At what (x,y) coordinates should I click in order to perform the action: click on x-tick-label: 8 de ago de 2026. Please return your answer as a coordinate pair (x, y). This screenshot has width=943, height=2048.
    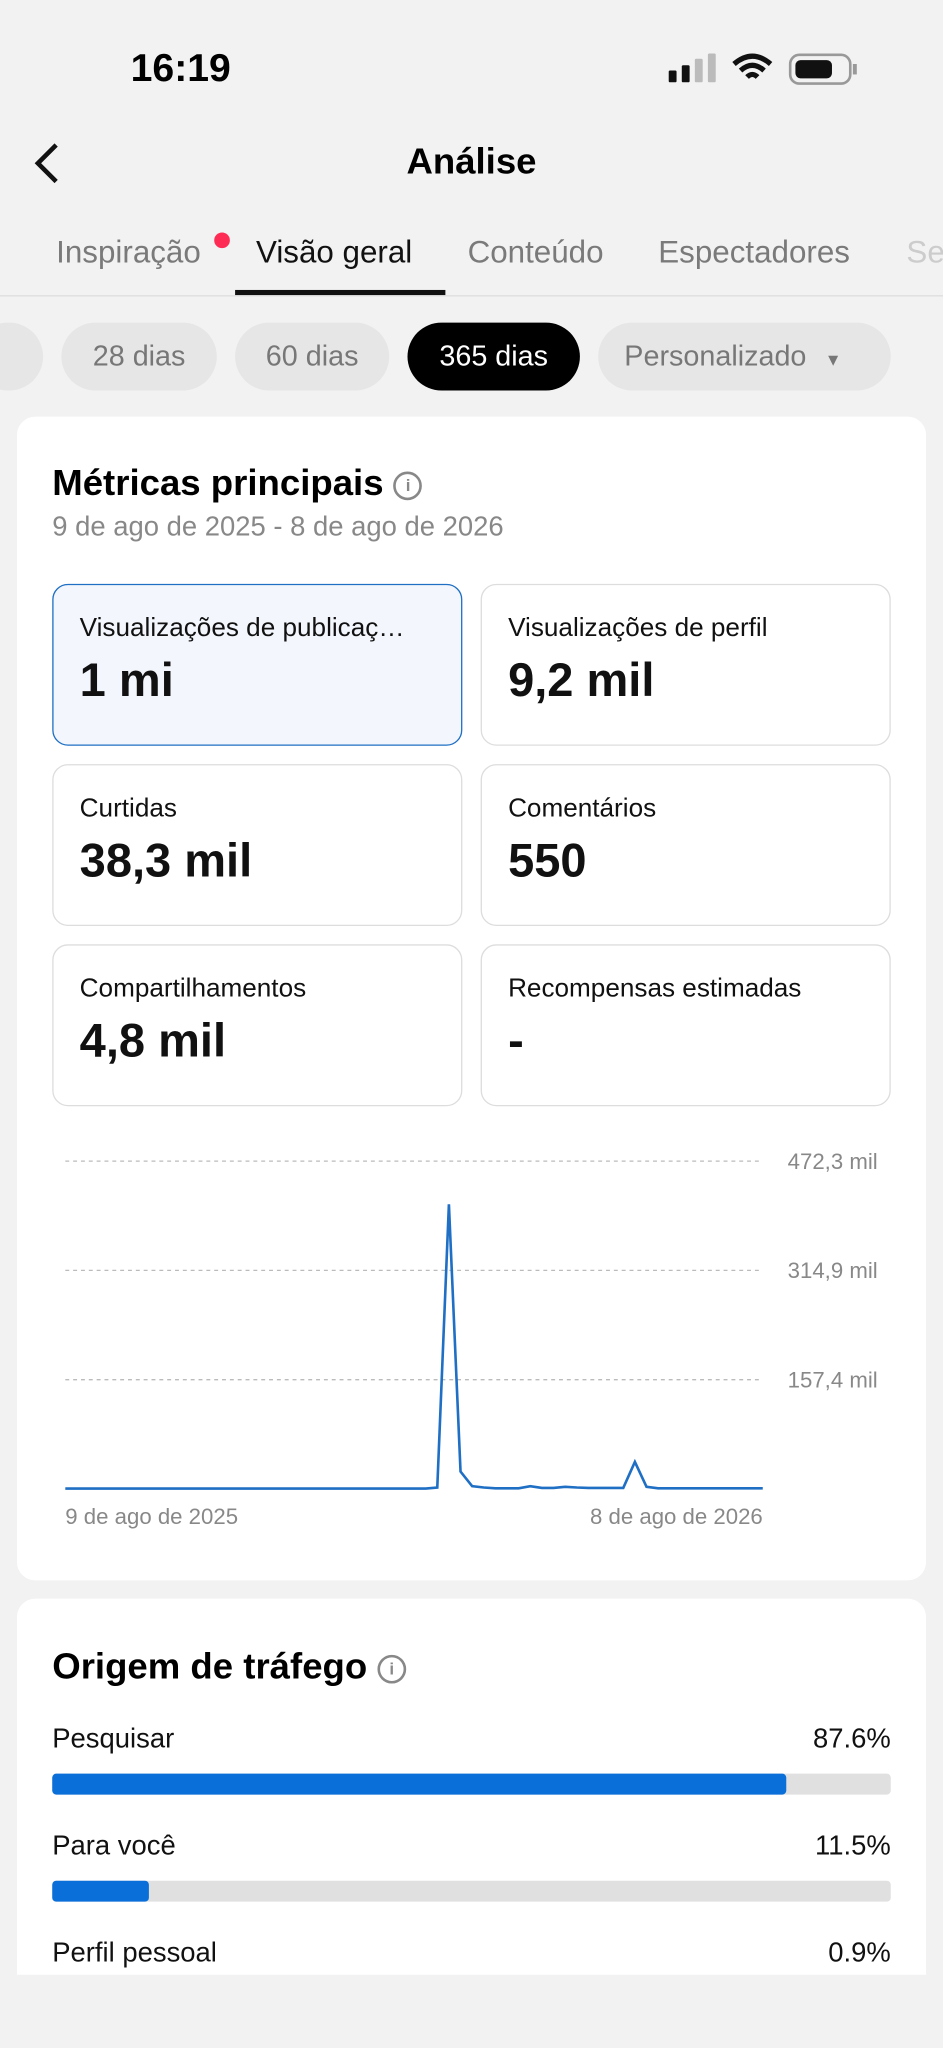
    Looking at the image, I should click on (676, 1516).